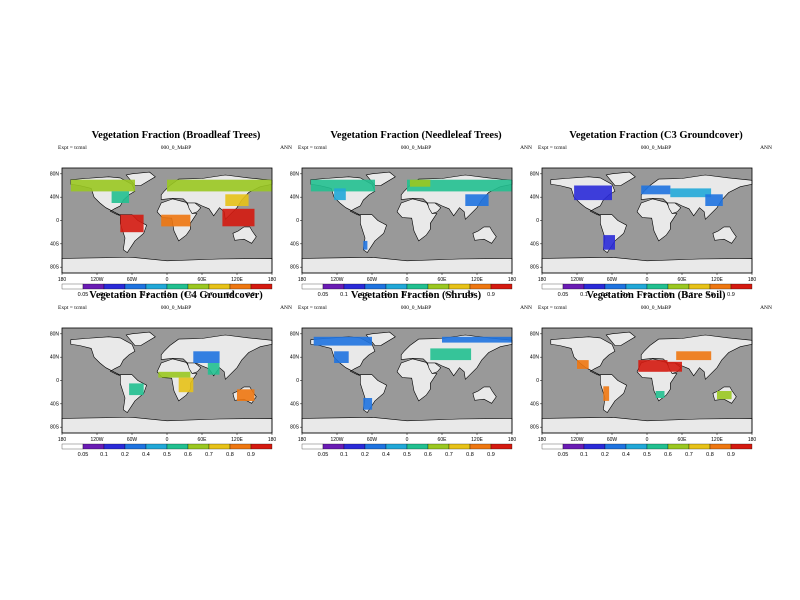  Describe the element at coordinates (125, 295) in the screenshot. I see `colorbar-label: 0.2` at that location.